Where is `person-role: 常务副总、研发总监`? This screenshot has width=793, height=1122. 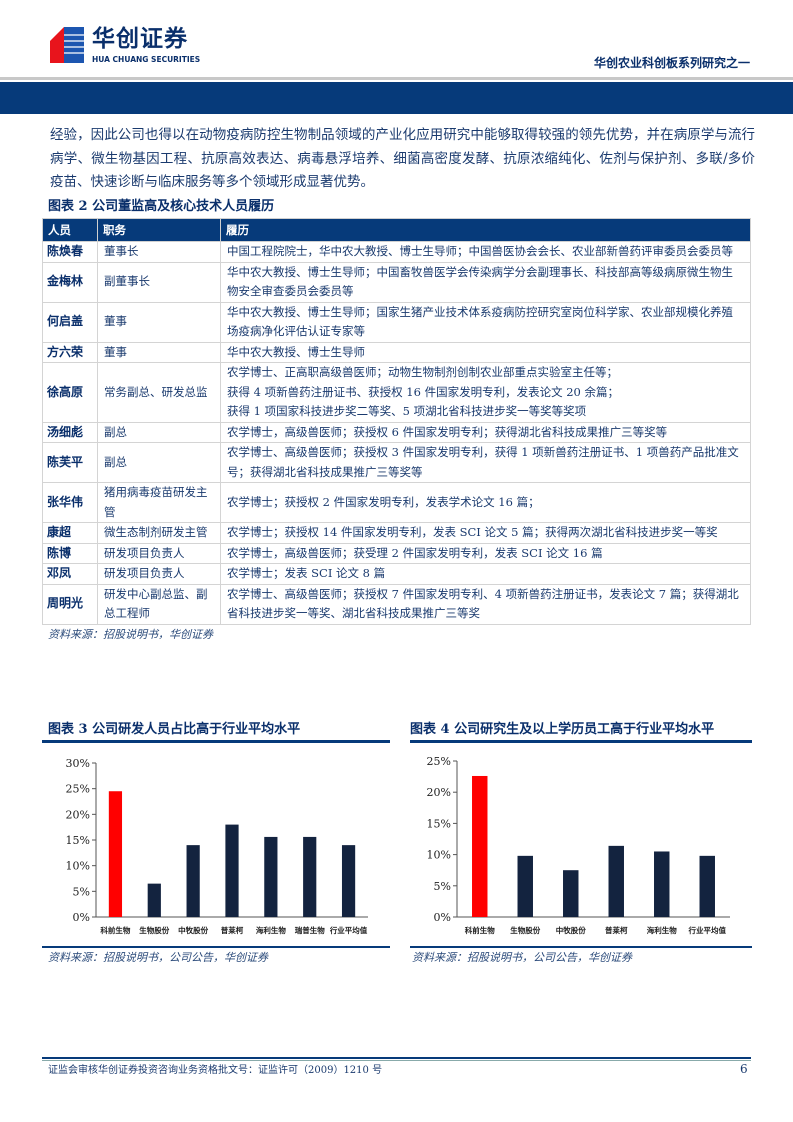
person-role: 常务副总、研发总监 is located at coordinates (159, 392).